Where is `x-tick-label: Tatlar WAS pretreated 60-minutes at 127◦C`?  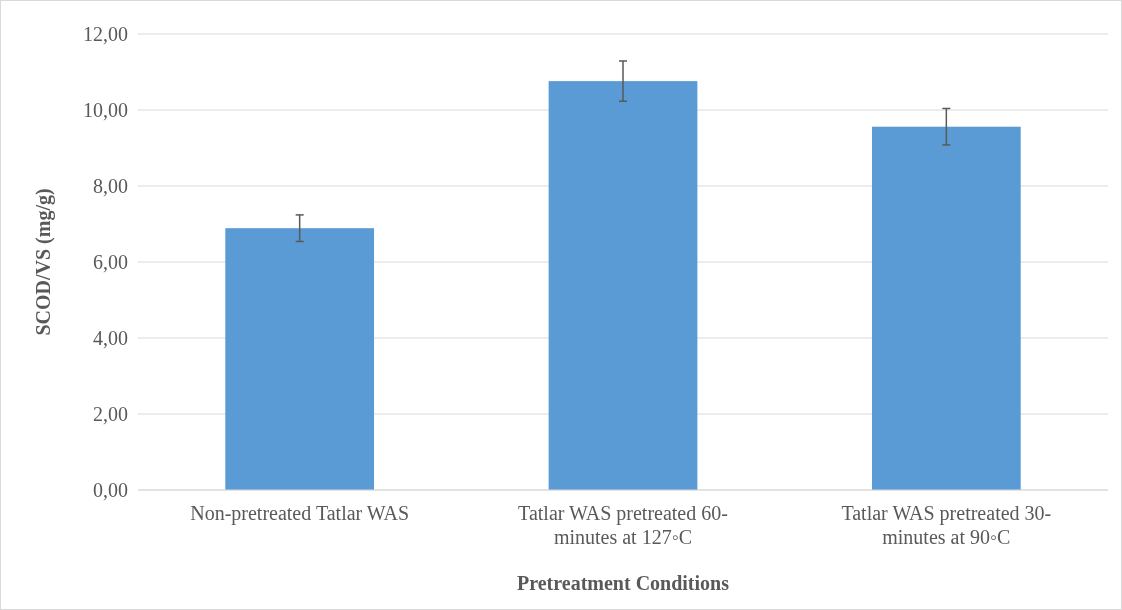
x-tick-label: Tatlar WAS pretreated 60-minutes at 127◦C is located at coordinates (623, 525).